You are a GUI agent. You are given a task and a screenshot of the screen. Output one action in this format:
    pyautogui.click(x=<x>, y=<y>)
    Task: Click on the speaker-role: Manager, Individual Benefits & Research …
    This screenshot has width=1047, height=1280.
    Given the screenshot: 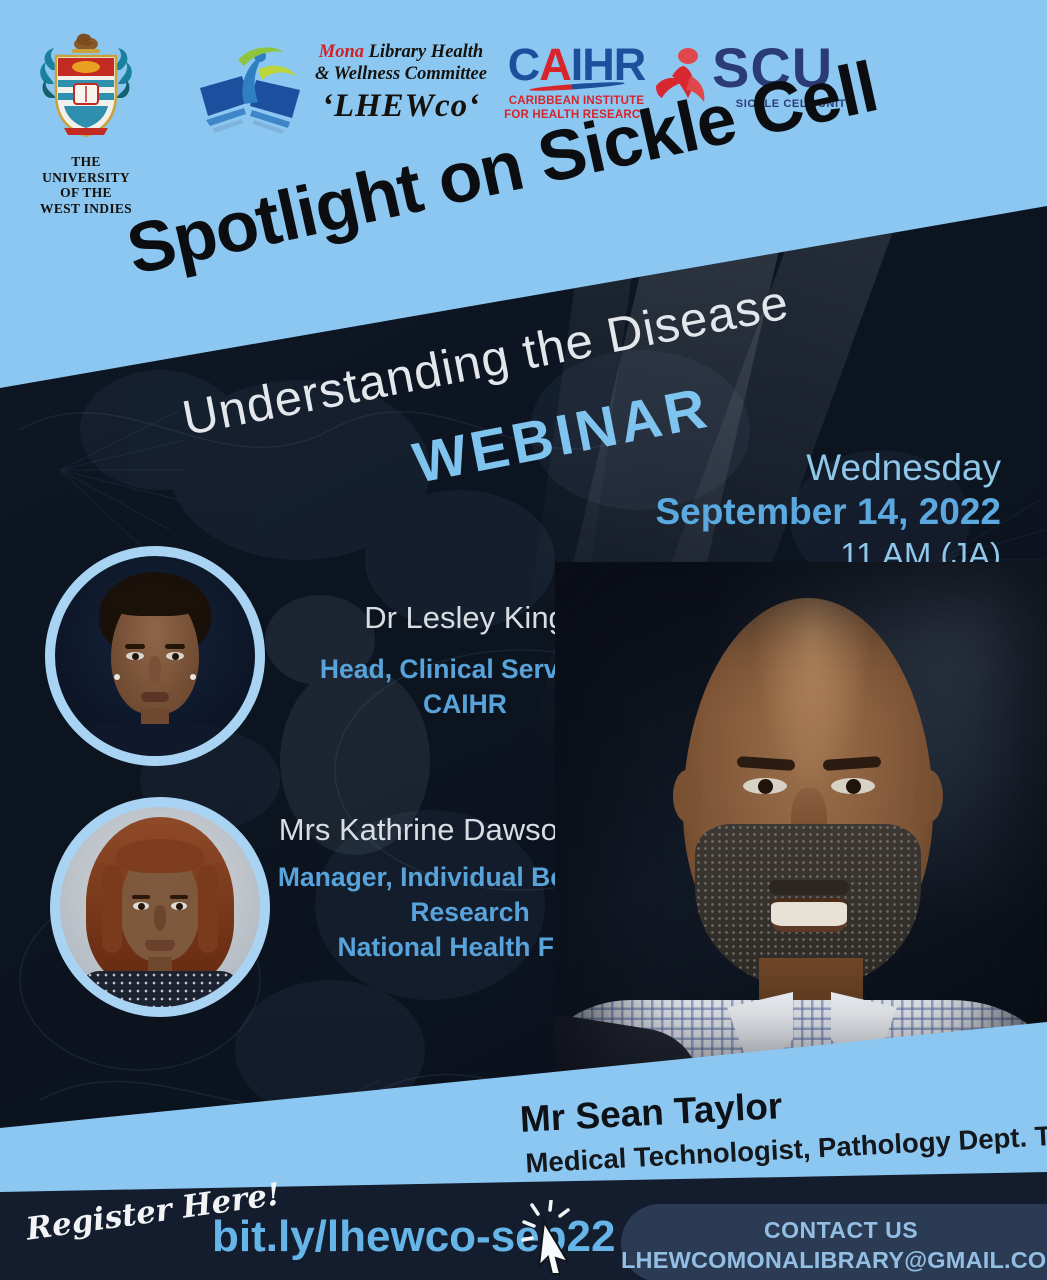 What is the action you would take?
    pyautogui.click(x=470, y=912)
    